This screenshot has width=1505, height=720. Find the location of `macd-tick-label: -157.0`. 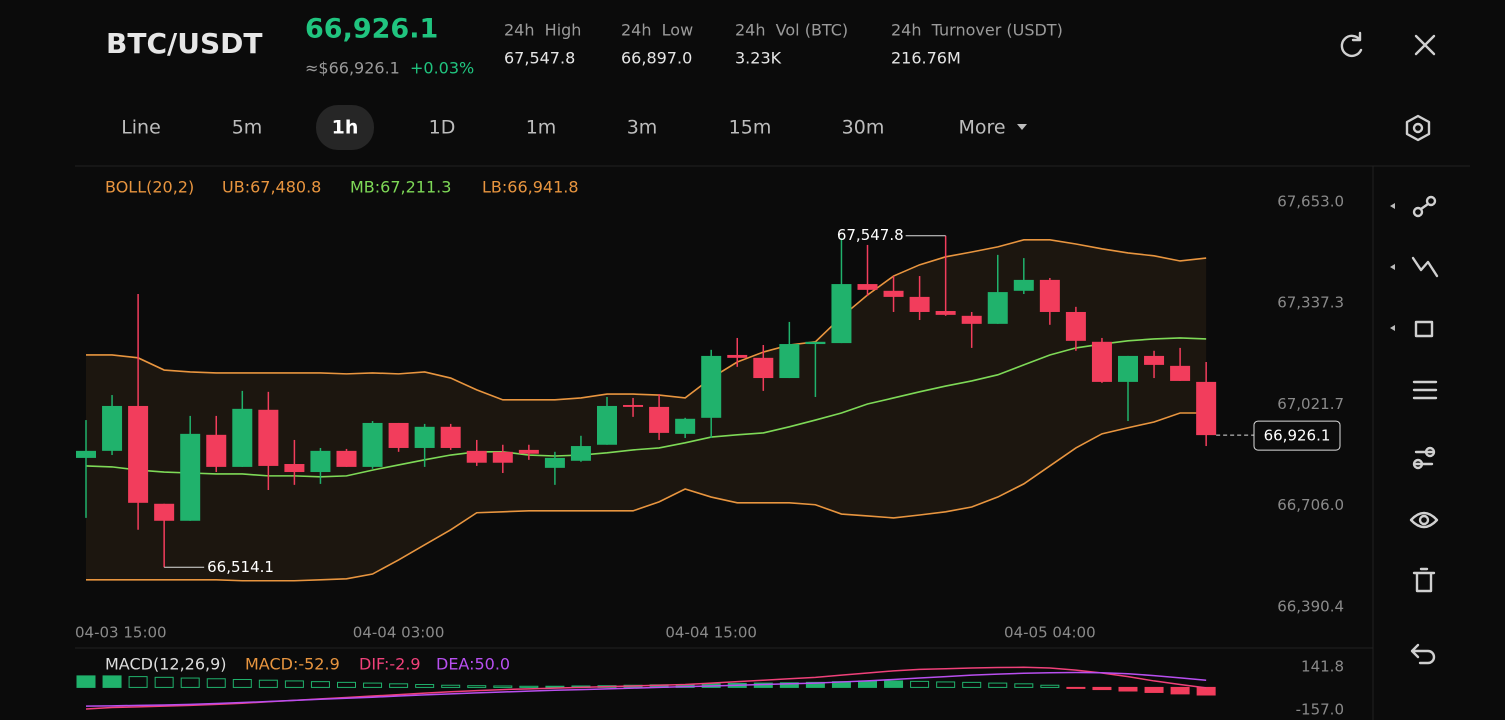

macd-tick-label: -157.0 is located at coordinates (1320, 710).